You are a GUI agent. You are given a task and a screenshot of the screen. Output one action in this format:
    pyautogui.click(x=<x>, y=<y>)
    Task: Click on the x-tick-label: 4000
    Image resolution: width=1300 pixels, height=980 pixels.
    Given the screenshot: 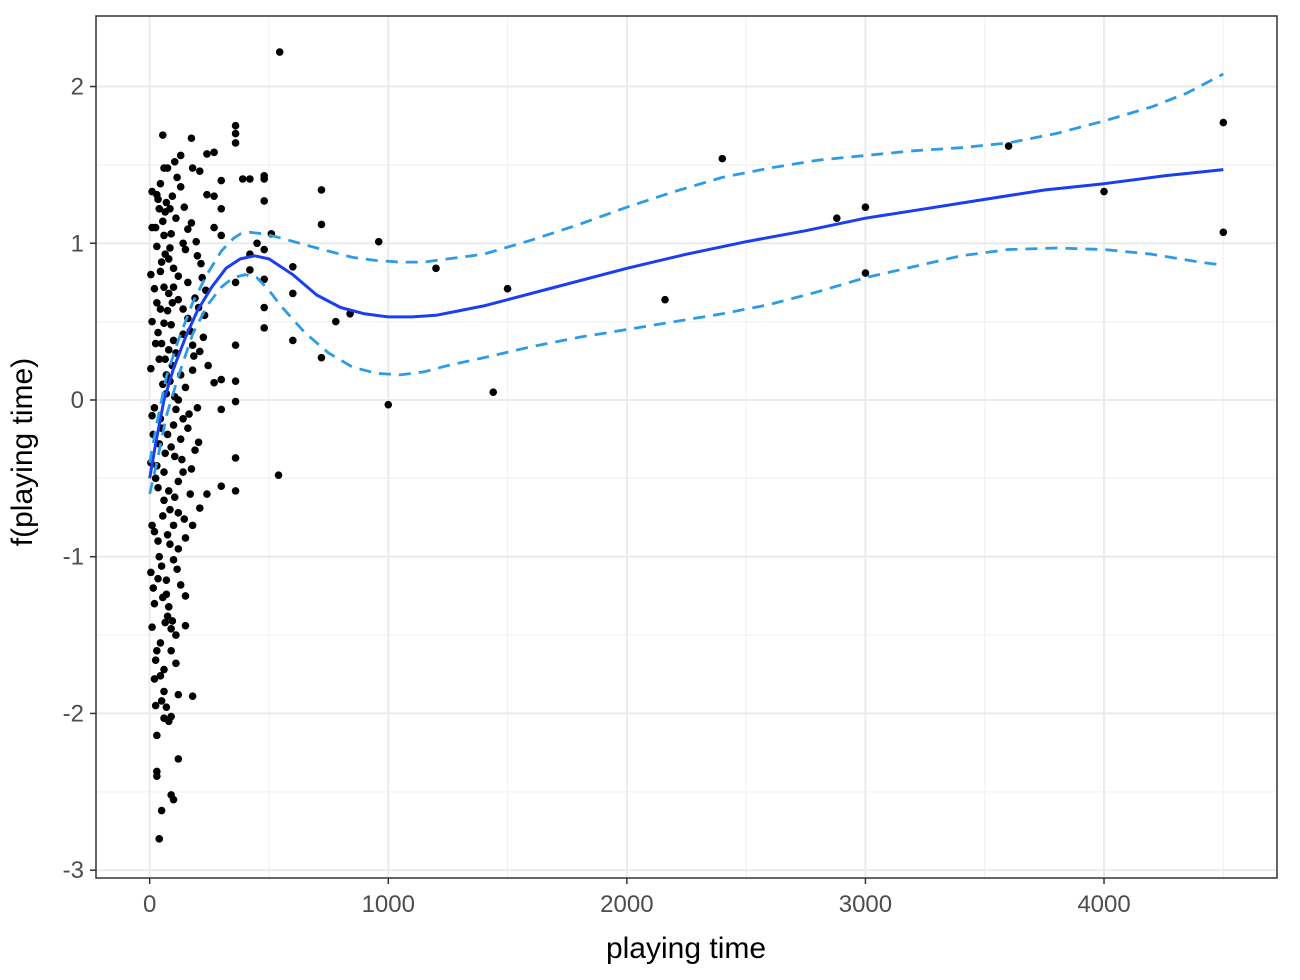 What is the action you would take?
    pyautogui.click(x=1103, y=904)
    